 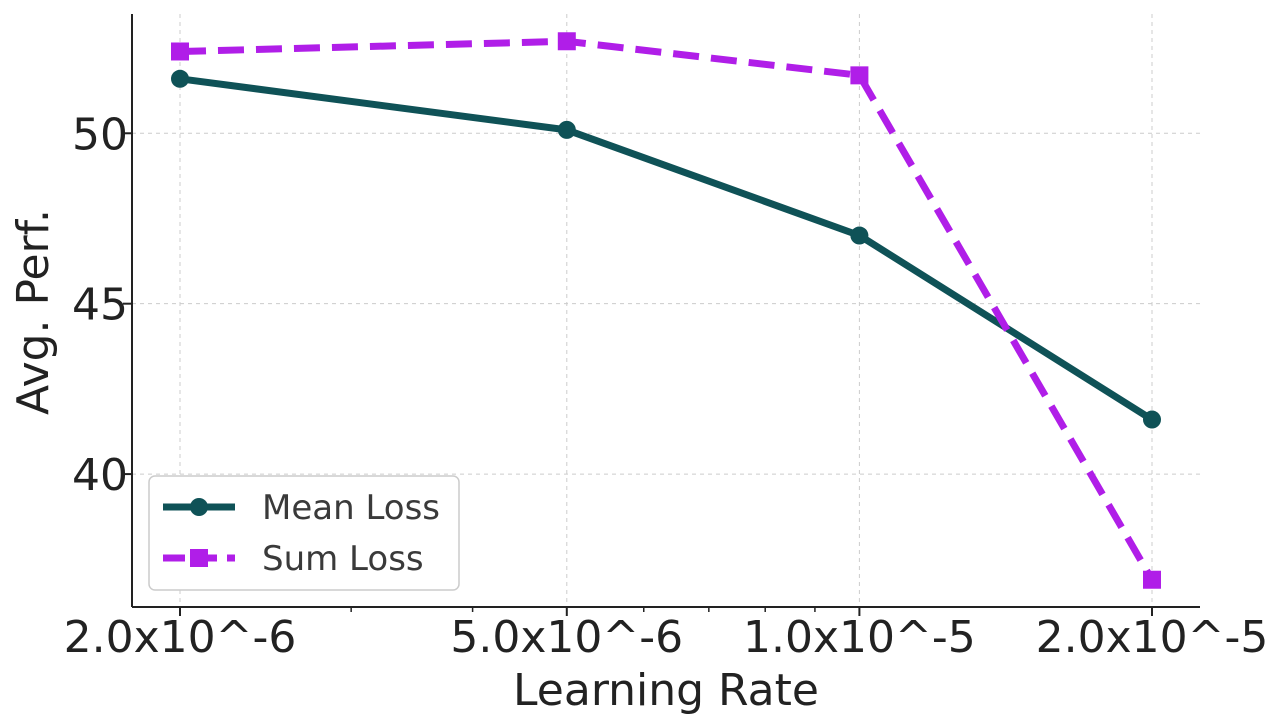 I want to click on legend-label: Sum Loss, so click(x=343, y=559).